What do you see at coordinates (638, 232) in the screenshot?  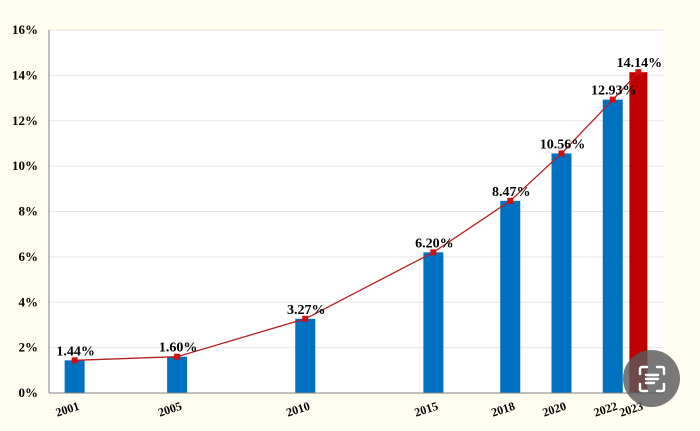 I see `bar-2023` at bounding box center [638, 232].